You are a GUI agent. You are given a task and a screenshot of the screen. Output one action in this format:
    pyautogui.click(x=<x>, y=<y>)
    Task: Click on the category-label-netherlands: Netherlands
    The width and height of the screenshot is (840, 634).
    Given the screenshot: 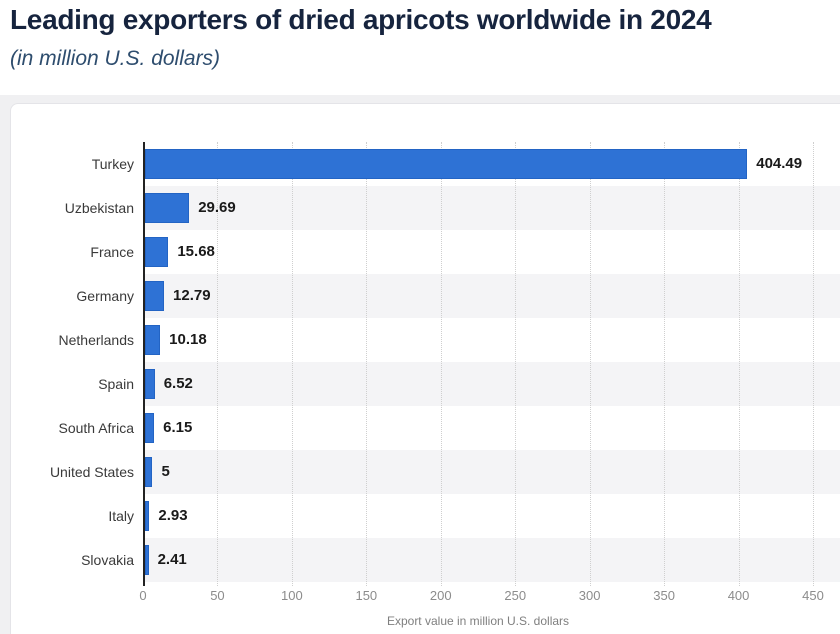 What is the action you would take?
    pyautogui.click(x=96, y=340)
    